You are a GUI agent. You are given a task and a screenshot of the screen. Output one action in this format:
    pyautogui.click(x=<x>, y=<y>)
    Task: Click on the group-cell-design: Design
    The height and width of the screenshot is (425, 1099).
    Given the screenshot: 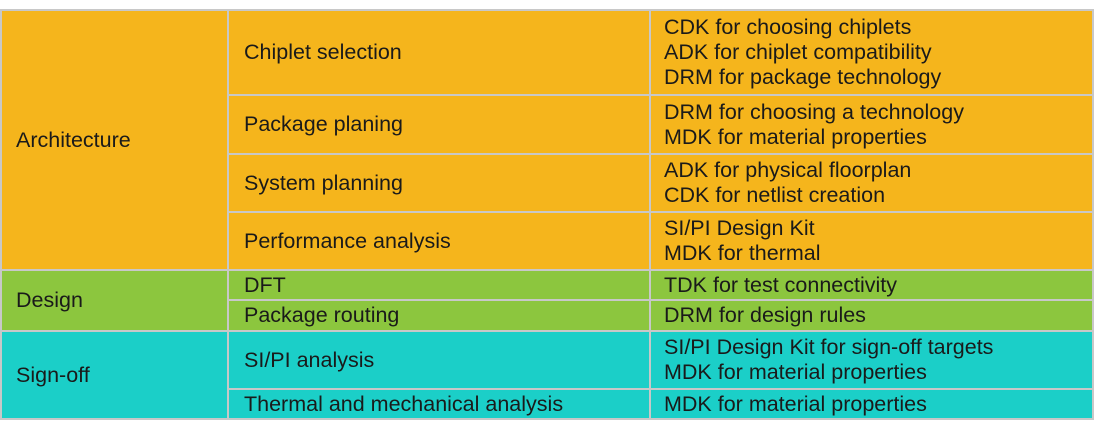 What is the action you would take?
    pyautogui.click(x=114, y=300)
    